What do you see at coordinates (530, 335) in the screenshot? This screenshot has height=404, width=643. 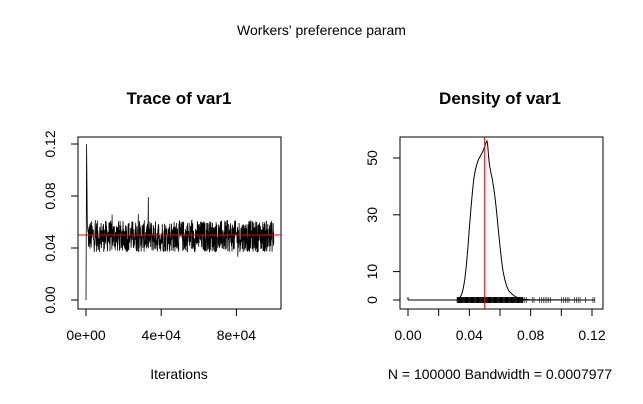 I see `density-x-tick-label: 0.08` at bounding box center [530, 335].